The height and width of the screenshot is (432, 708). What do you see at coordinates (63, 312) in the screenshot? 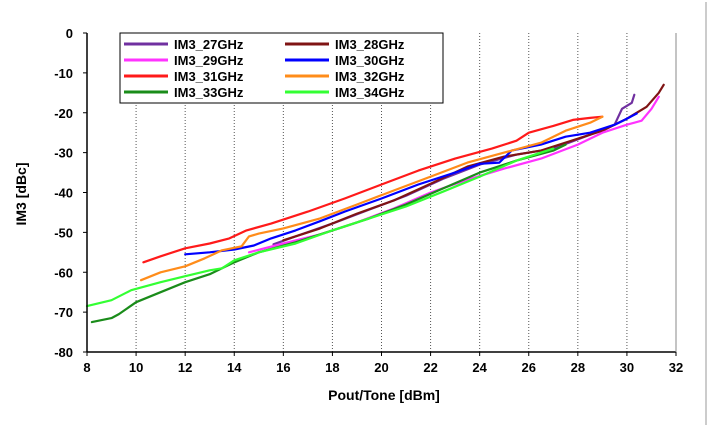
I see `y-tick-label--70: -70` at bounding box center [63, 312].